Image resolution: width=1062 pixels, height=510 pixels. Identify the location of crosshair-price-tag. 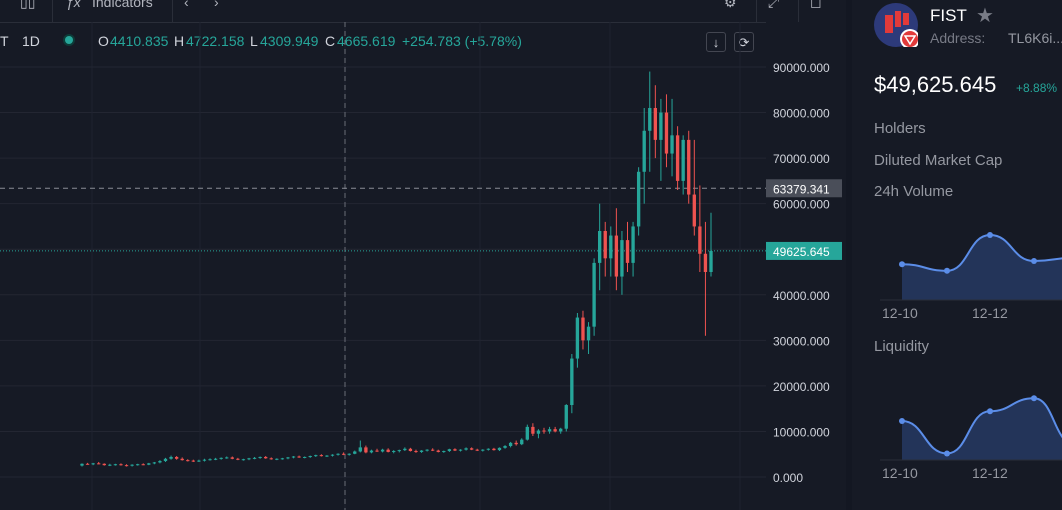
(804, 188).